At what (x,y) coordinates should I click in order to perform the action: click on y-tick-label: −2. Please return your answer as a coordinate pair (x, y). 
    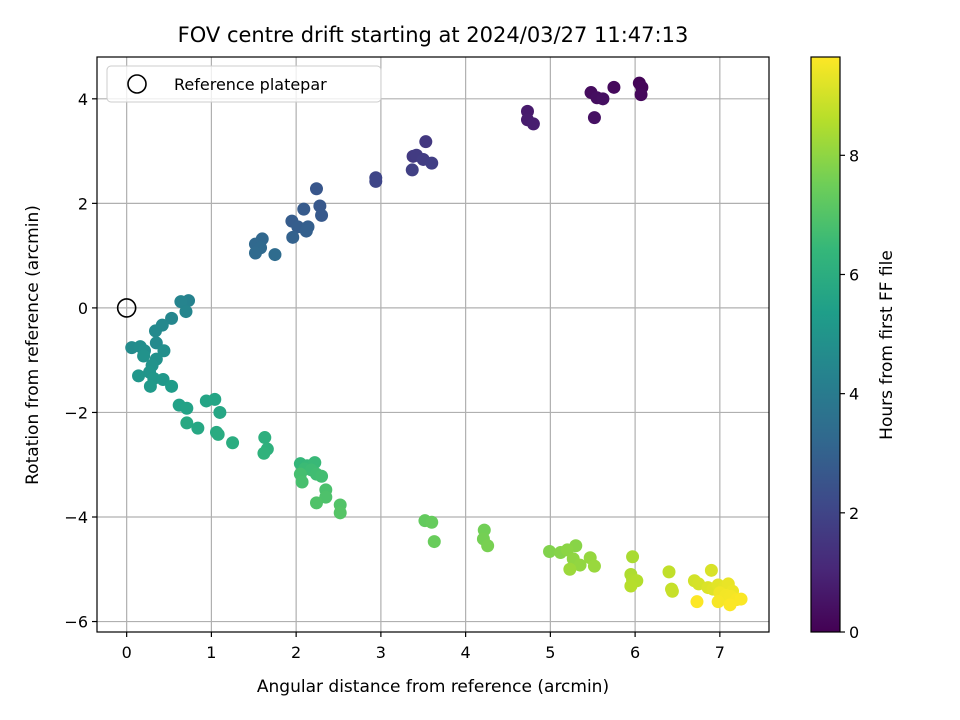
    Looking at the image, I should click on (76, 412).